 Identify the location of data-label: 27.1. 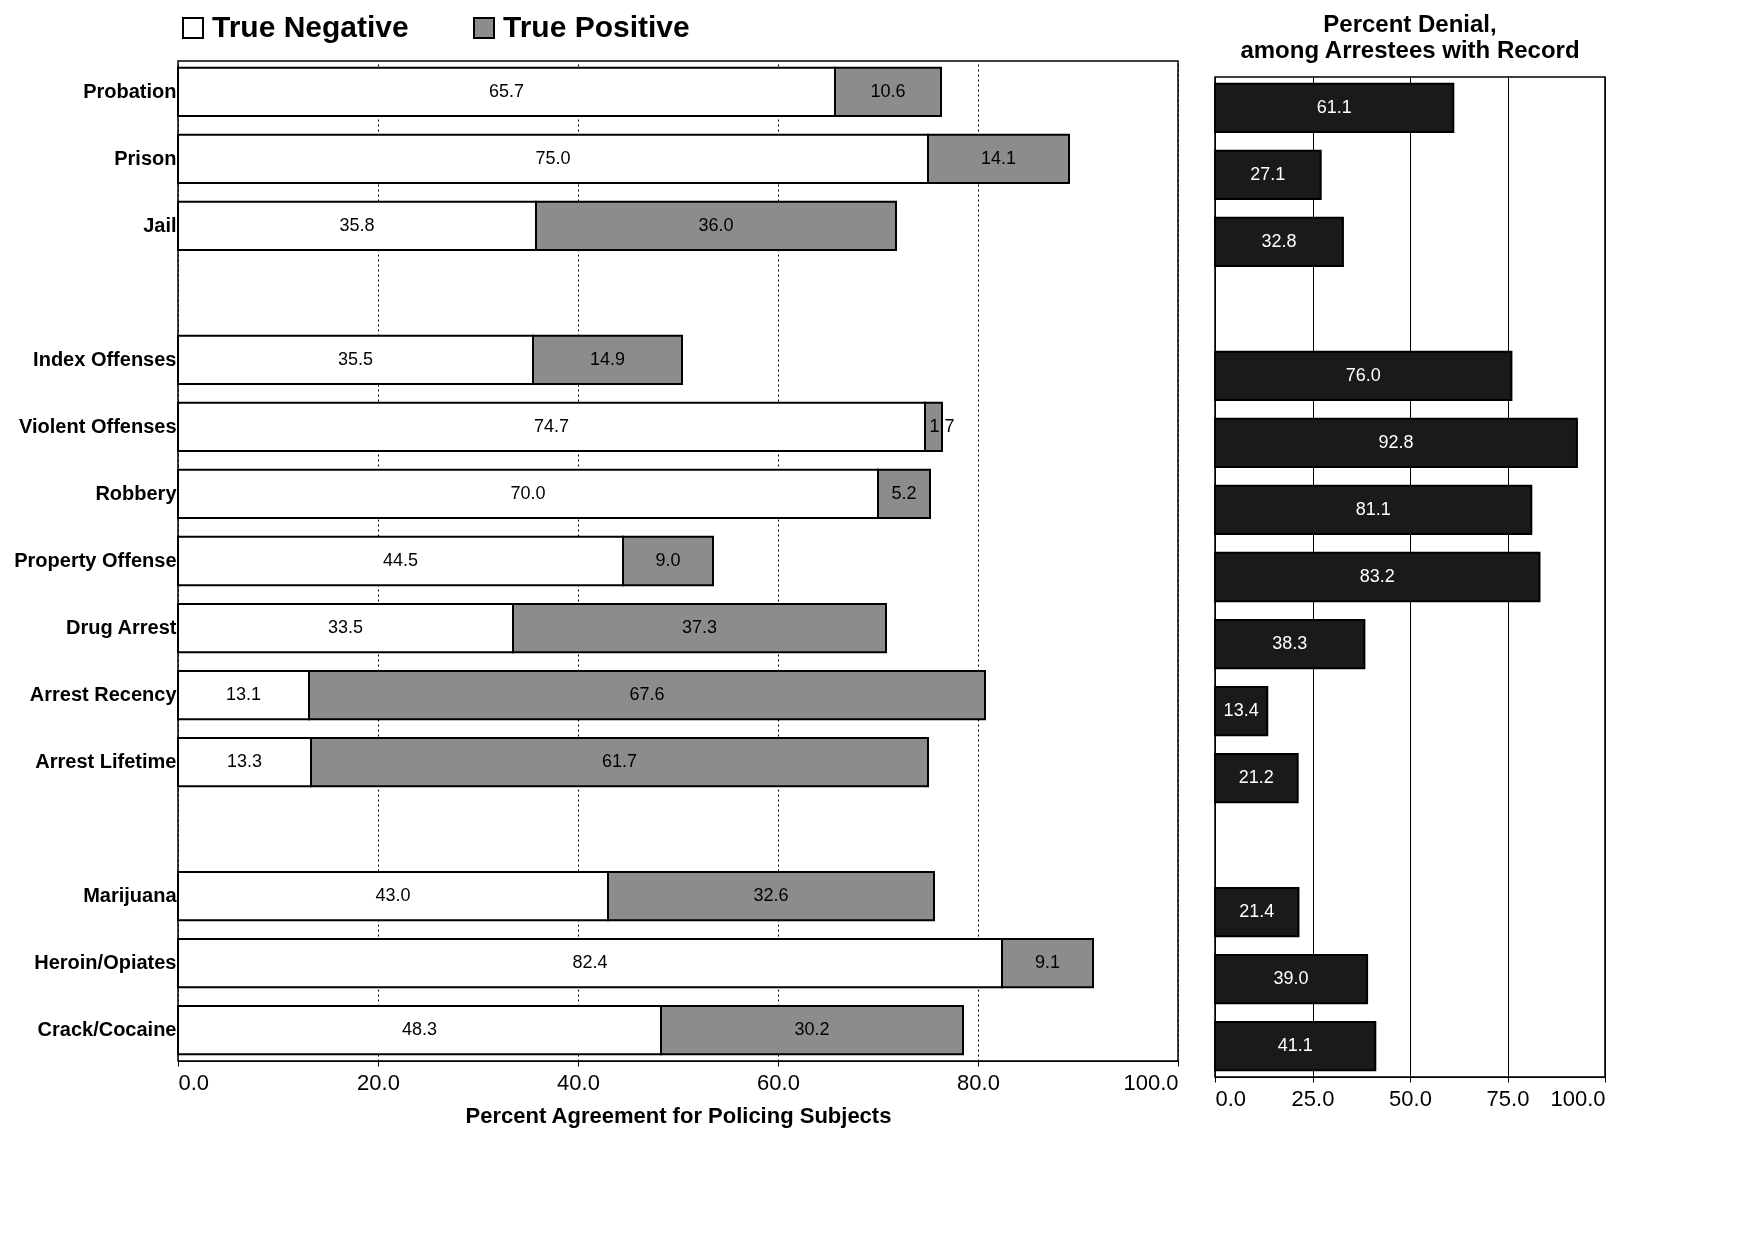
(1268, 173).